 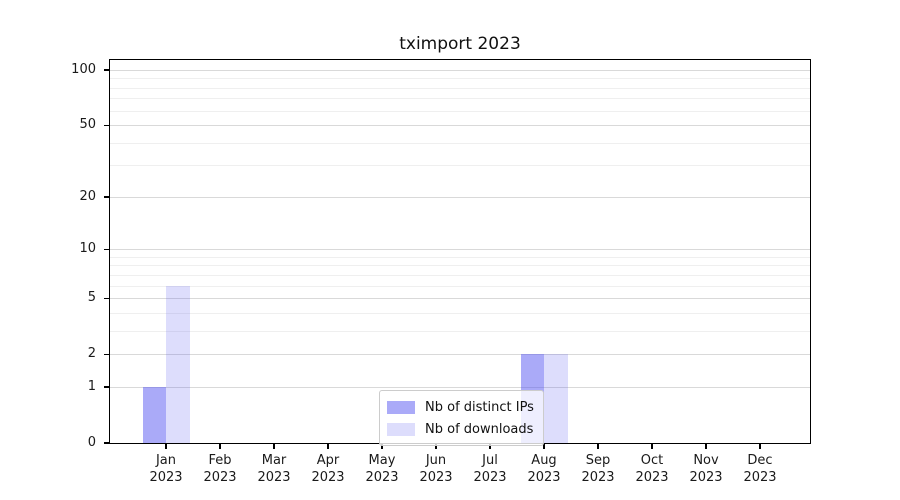 What do you see at coordinates (91, 386) in the screenshot?
I see `y-tick-label: 1` at bounding box center [91, 386].